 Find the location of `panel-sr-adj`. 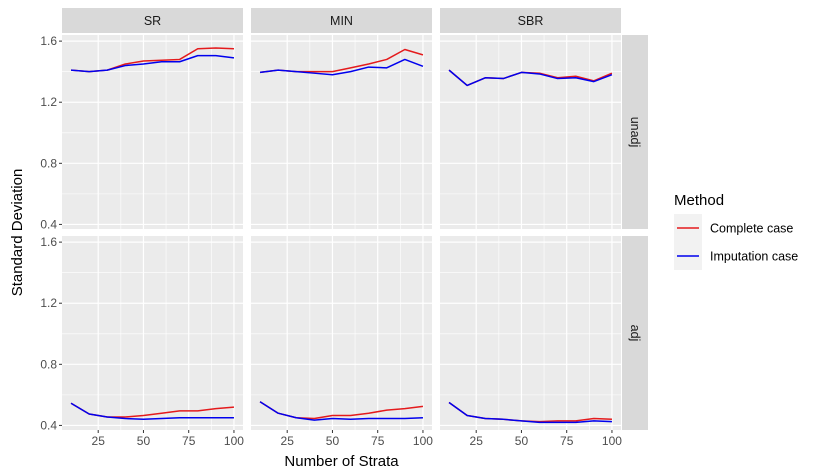

panel-sr-adj is located at coordinates (152, 333).